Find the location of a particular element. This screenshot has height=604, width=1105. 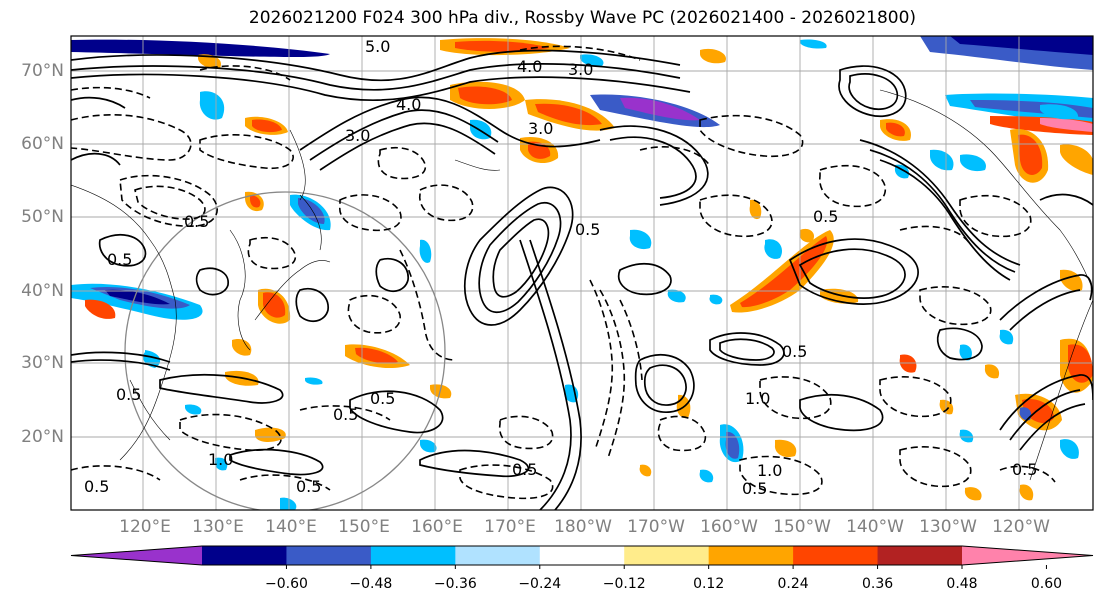

colorbar-extend-high is located at coordinates (1027, 555).